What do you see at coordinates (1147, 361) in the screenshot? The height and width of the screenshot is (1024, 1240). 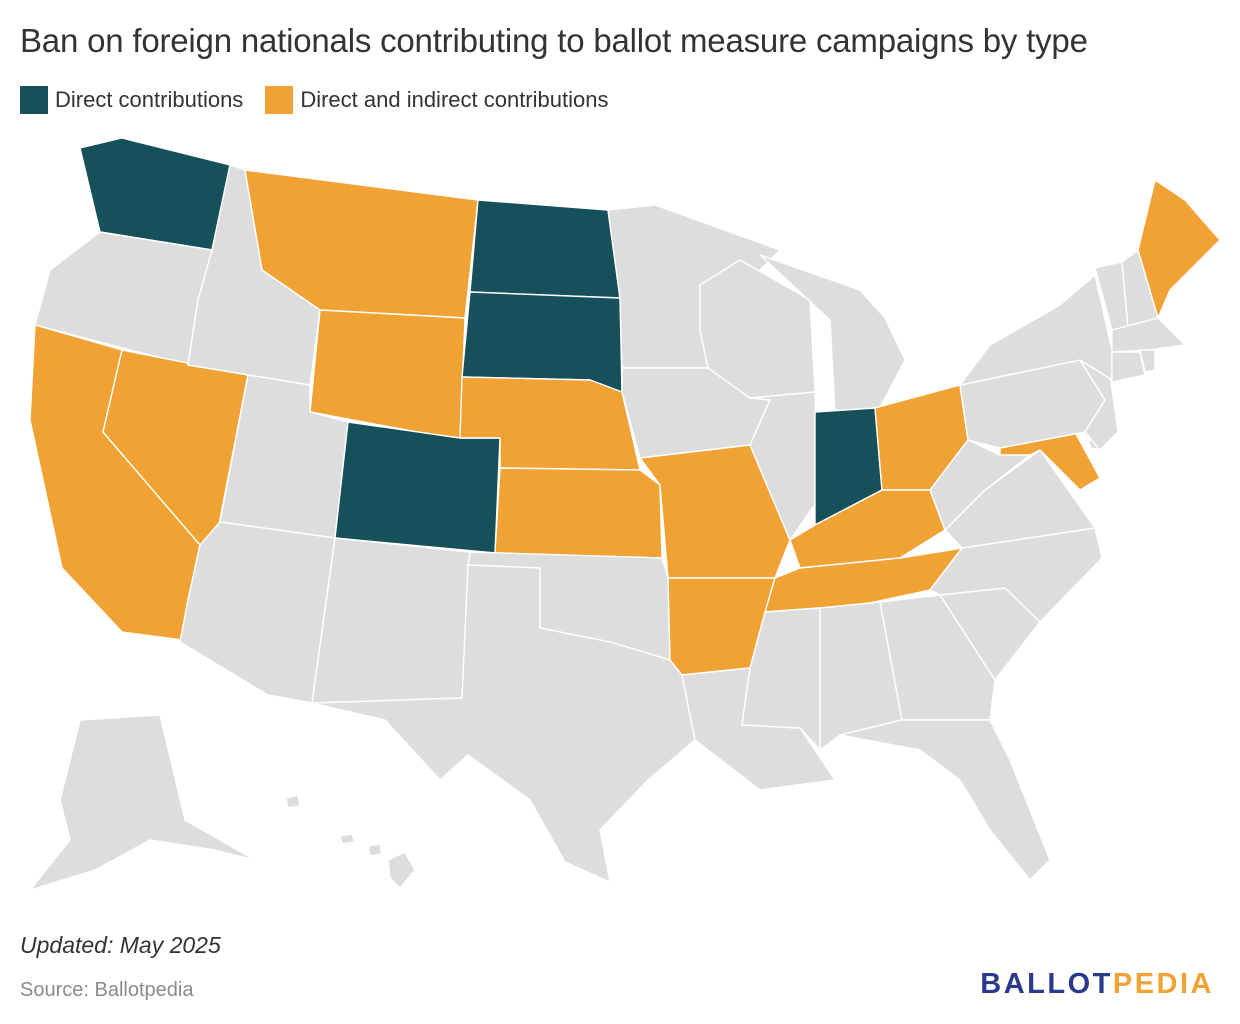 I see `state-RI` at bounding box center [1147, 361].